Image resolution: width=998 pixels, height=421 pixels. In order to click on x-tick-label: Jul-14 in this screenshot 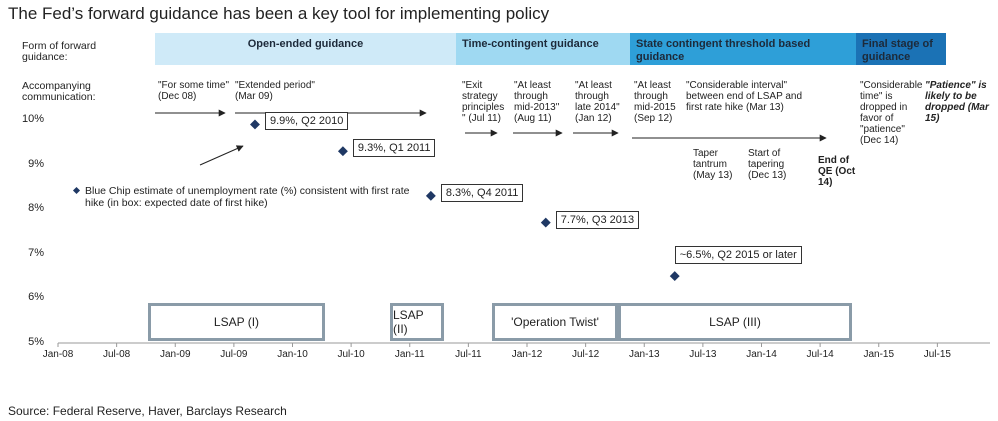, I will do `click(820, 354)`.